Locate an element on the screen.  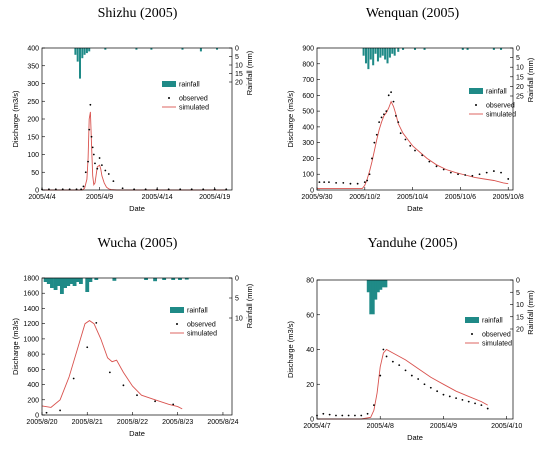
legend-simulated-label: simulated is located at coordinates (497, 344).